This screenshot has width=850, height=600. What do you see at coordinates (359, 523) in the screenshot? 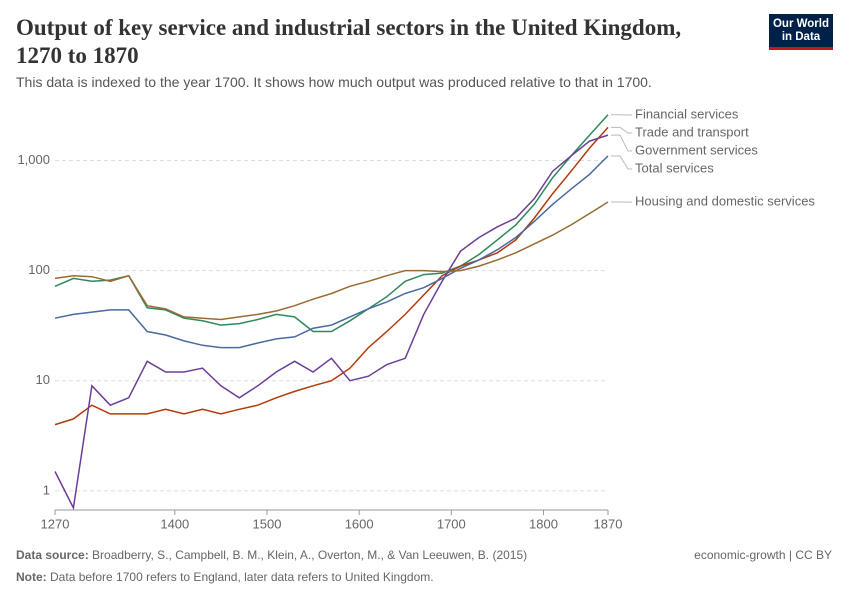
I see `x-tick-label: 1600` at bounding box center [359, 523].